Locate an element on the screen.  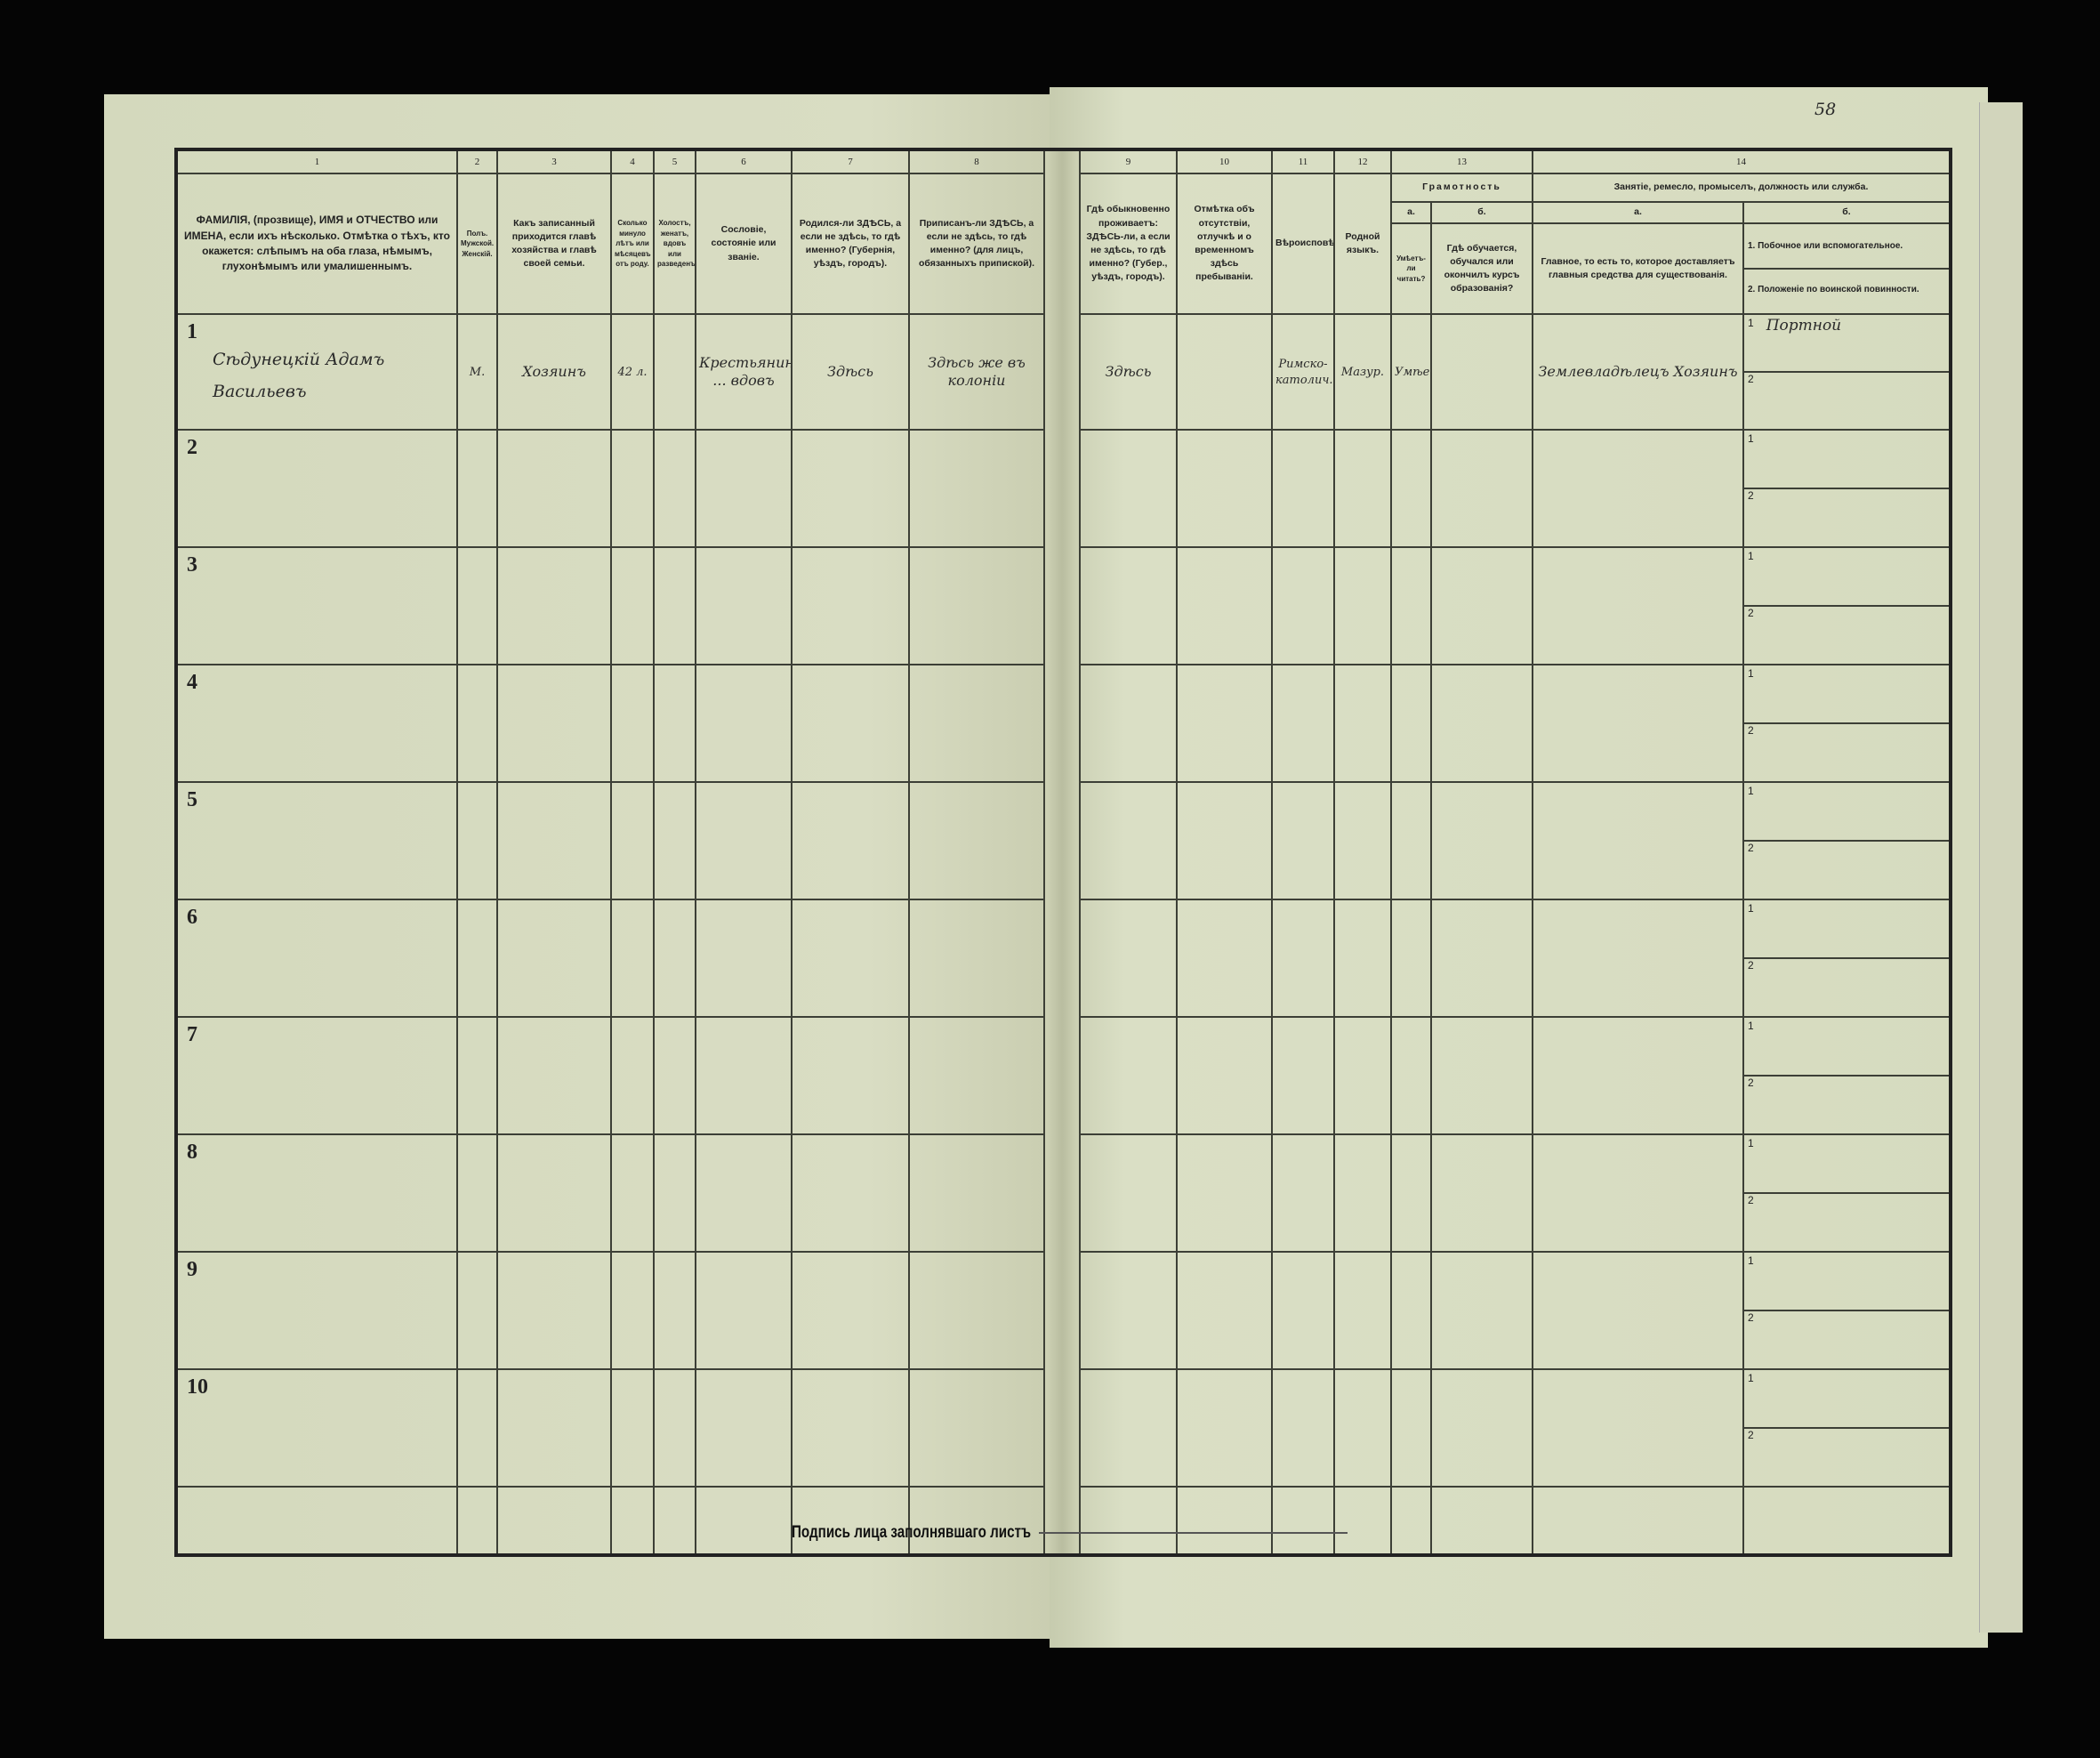
cell-name: 9 is located at coordinates (316, 1311).